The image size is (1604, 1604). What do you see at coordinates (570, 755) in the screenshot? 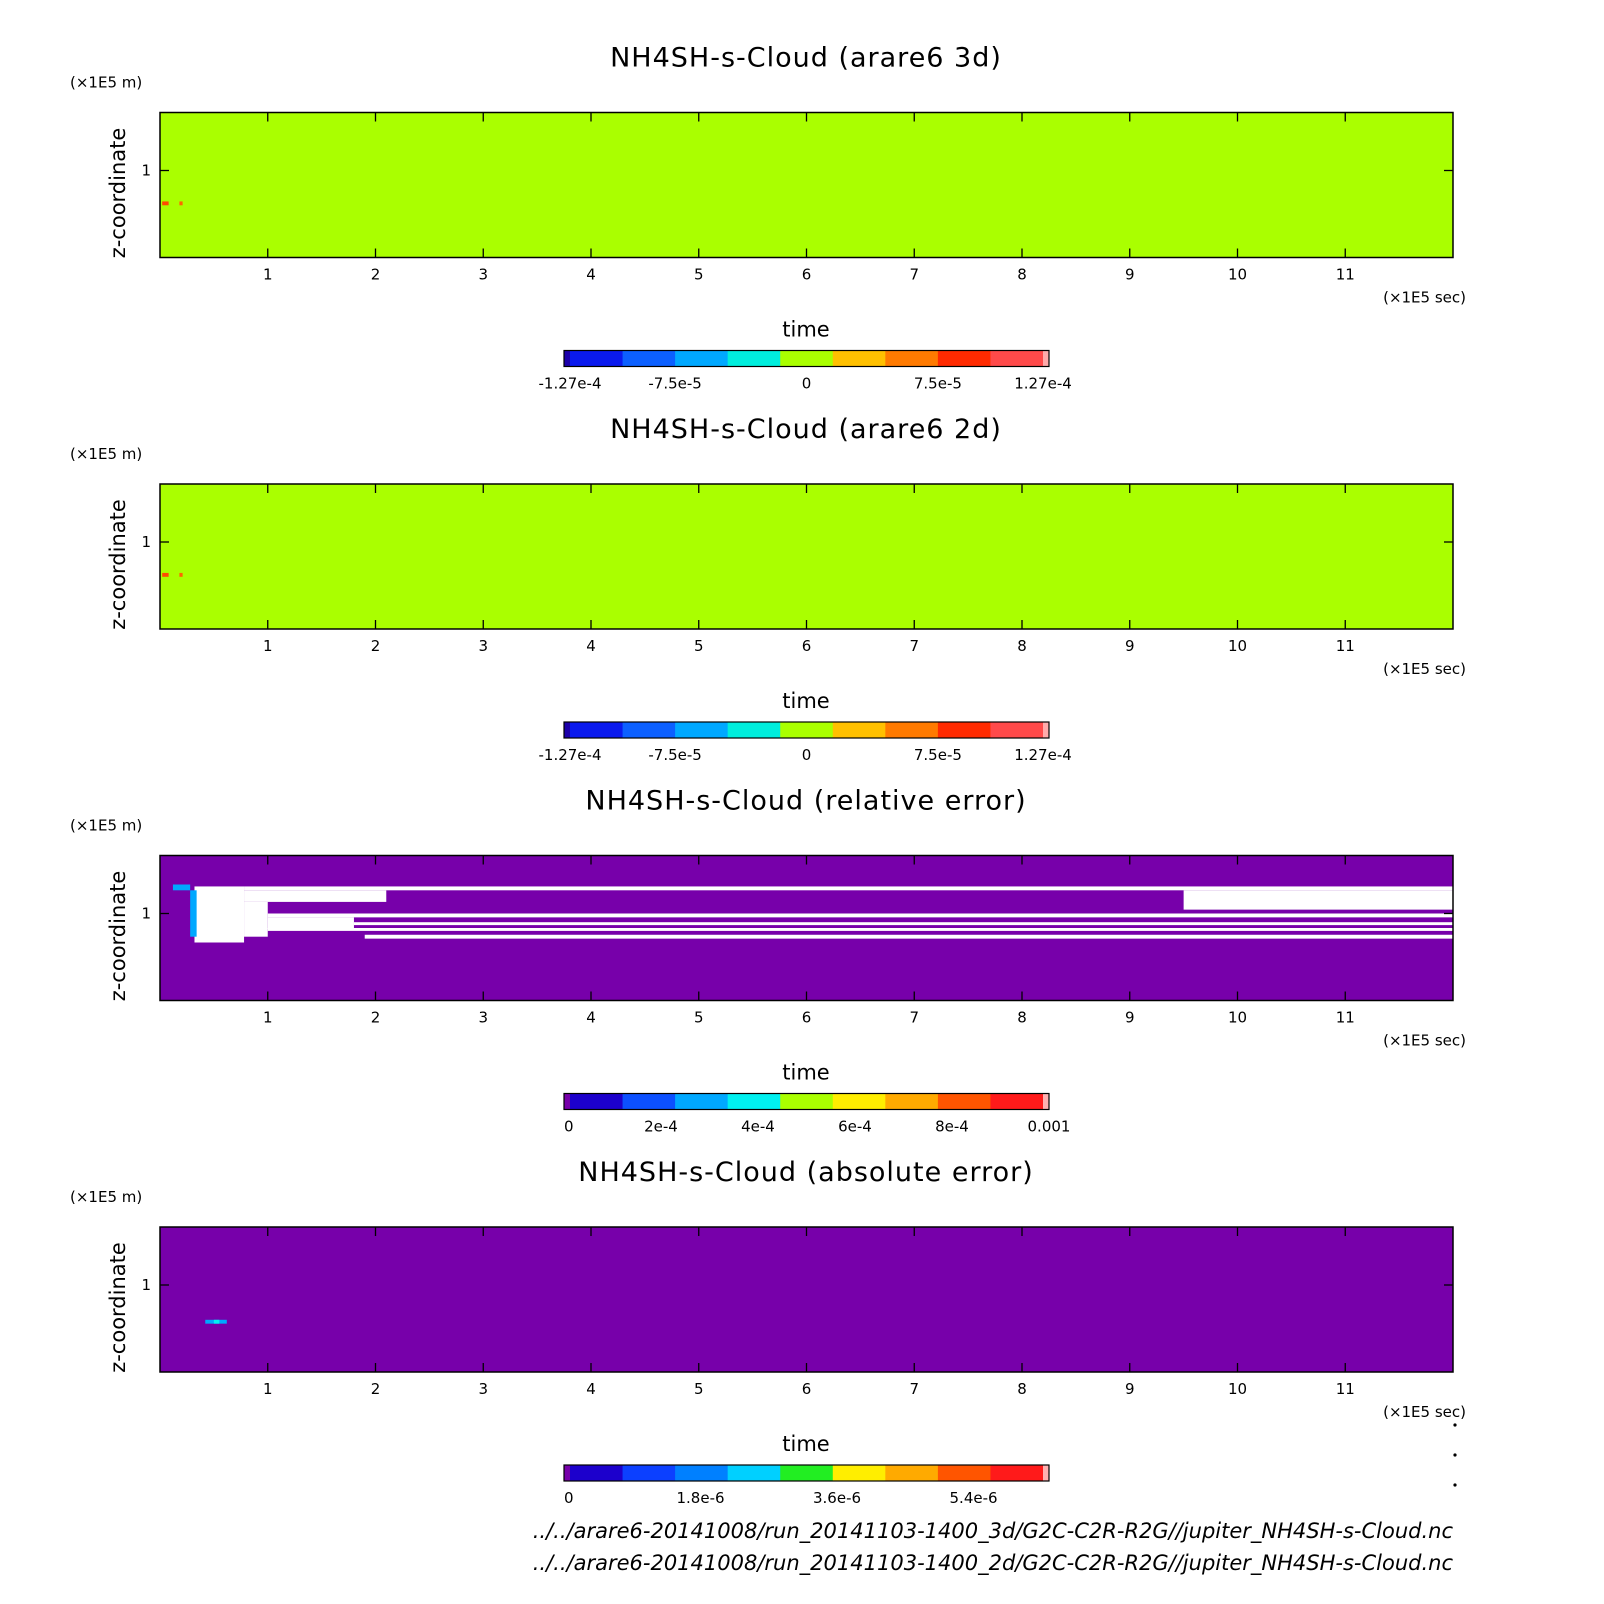
I see `colorbar-label: -1.27e-4` at bounding box center [570, 755].